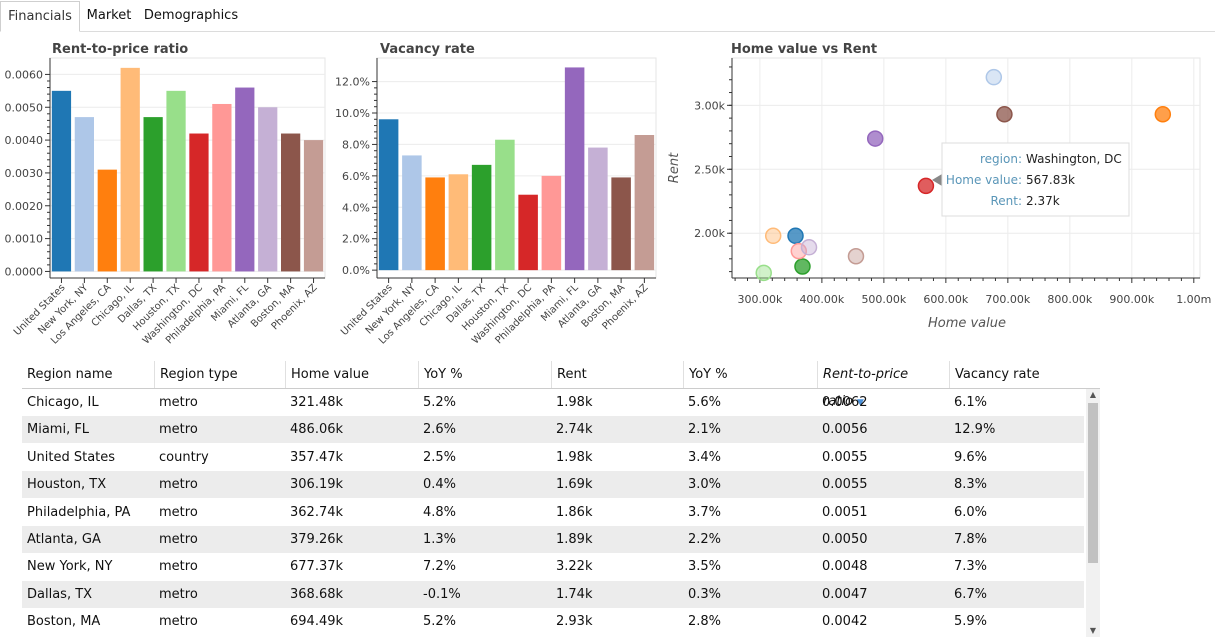 The height and width of the screenshot is (643, 1215). What do you see at coordinates (705, 567) in the screenshot?
I see `table-cell: 3.5%` at bounding box center [705, 567].